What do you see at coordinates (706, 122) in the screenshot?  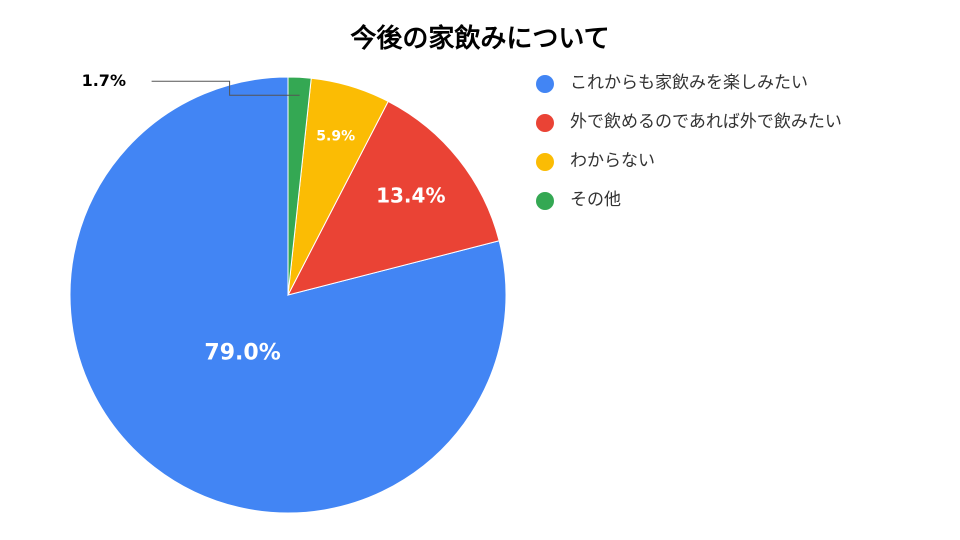 I see `legend-label: 外で飲めるのであれば外で飲みたい` at bounding box center [706, 122].